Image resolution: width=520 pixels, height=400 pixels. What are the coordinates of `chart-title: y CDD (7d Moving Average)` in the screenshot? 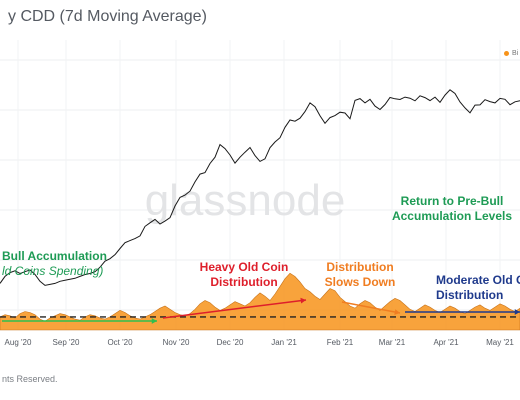 It's located at (107, 16).